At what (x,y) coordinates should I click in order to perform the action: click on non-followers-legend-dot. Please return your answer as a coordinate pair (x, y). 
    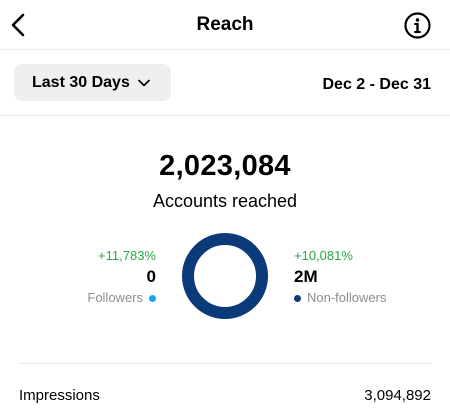
    Looking at the image, I should click on (297, 298).